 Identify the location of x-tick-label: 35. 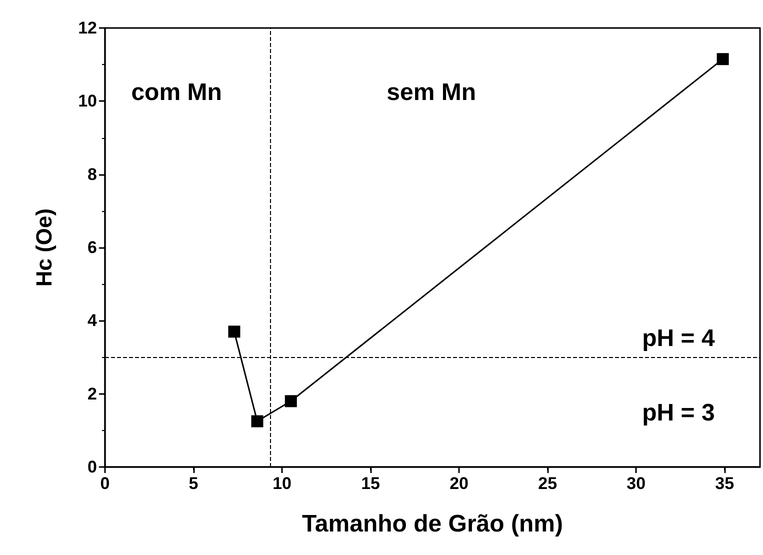
(724, 483).